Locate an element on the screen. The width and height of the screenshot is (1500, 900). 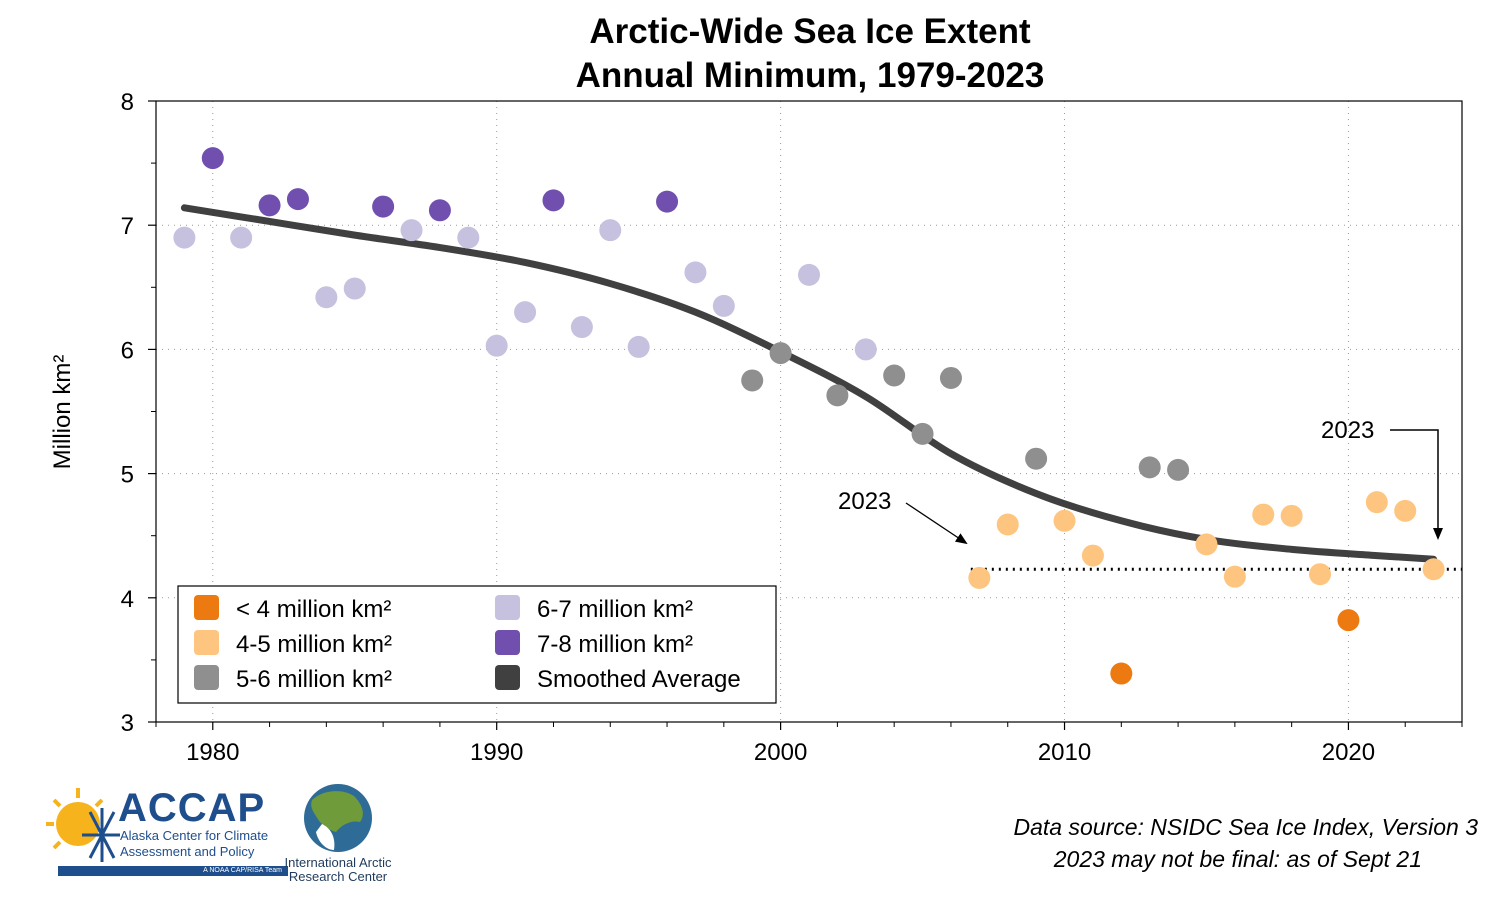
y-axis-title: Million km² is located at coordinates (62, 412).